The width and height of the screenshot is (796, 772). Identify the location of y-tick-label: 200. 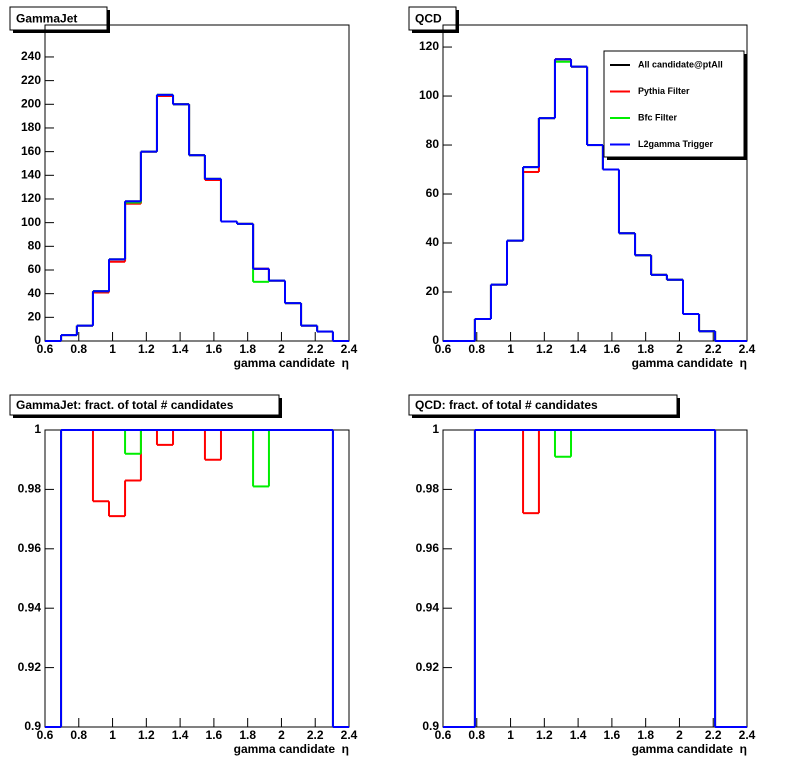
(31, 103).